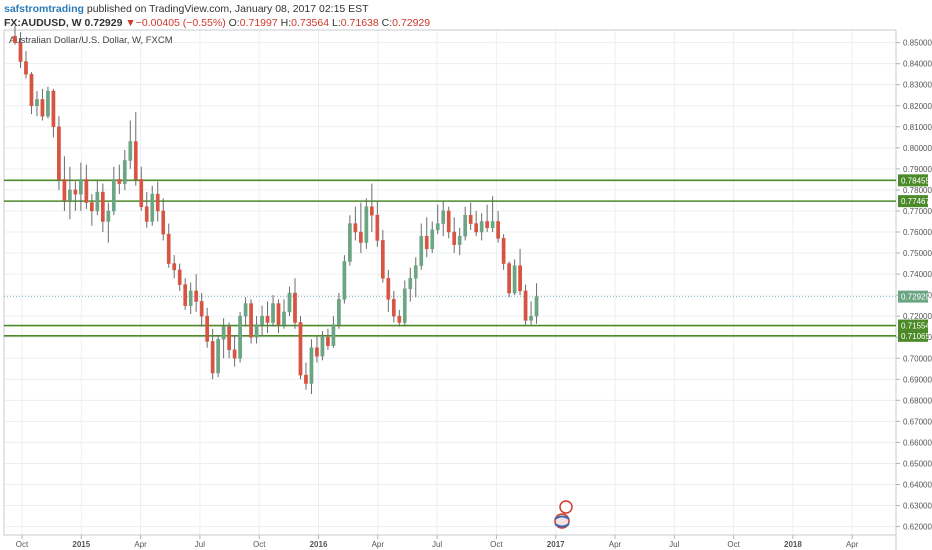  Describe the element at coordinates (336, 23) in the screenshot. I see `low-label: L:` at that location.